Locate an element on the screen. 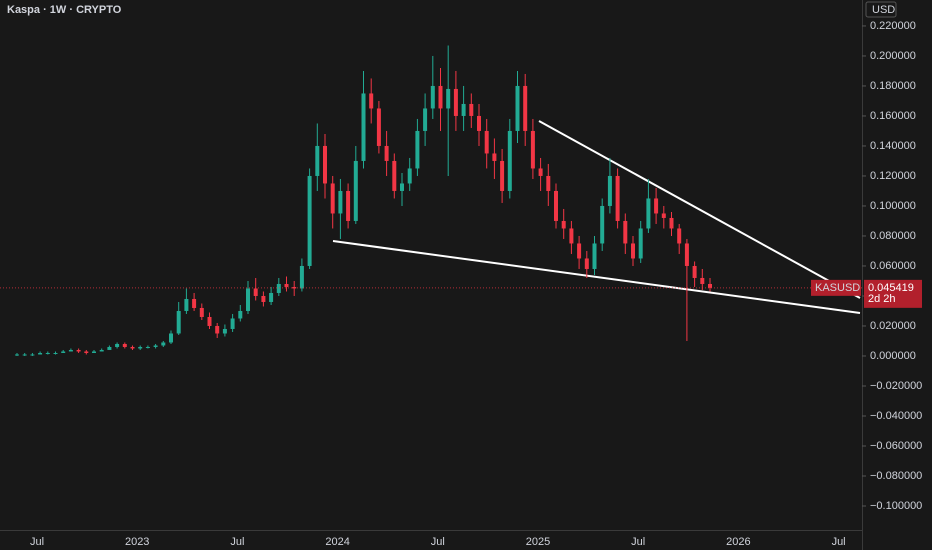 The height and width of the screenshot is (550, 932). y-tick-label: −0.060000 is located at coordinates (896, 446).